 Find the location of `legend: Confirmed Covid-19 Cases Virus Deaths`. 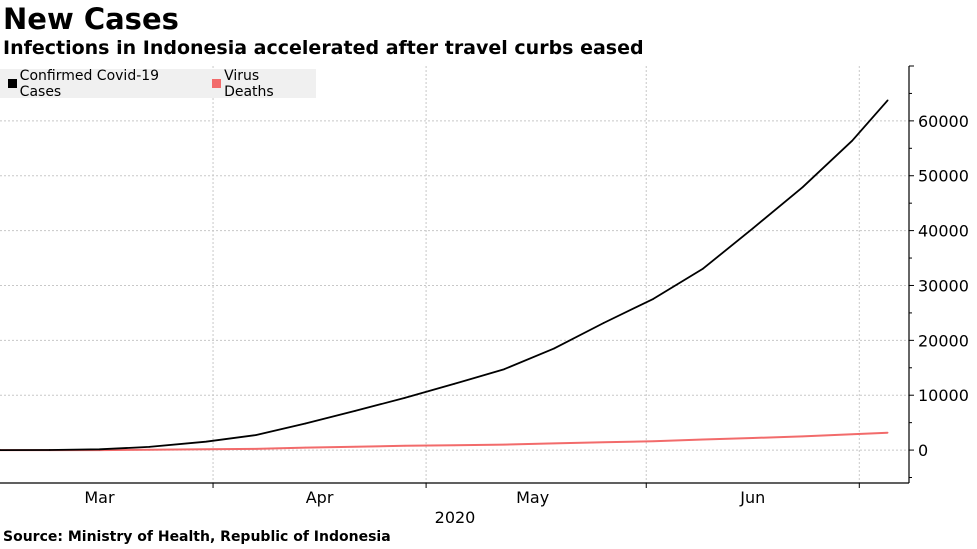

legend: Confirmed Covid-19 Cases Virus Deaths is located at coordinates (158, 84).